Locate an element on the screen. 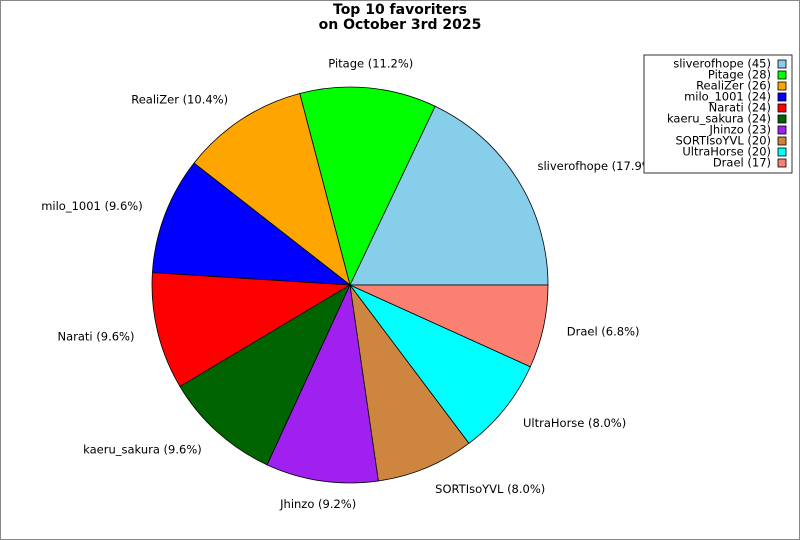 The height and width of the screenshot is (540, 800). slice-label: UltraHorse (8.0%) is located at coordinates (574, 423).